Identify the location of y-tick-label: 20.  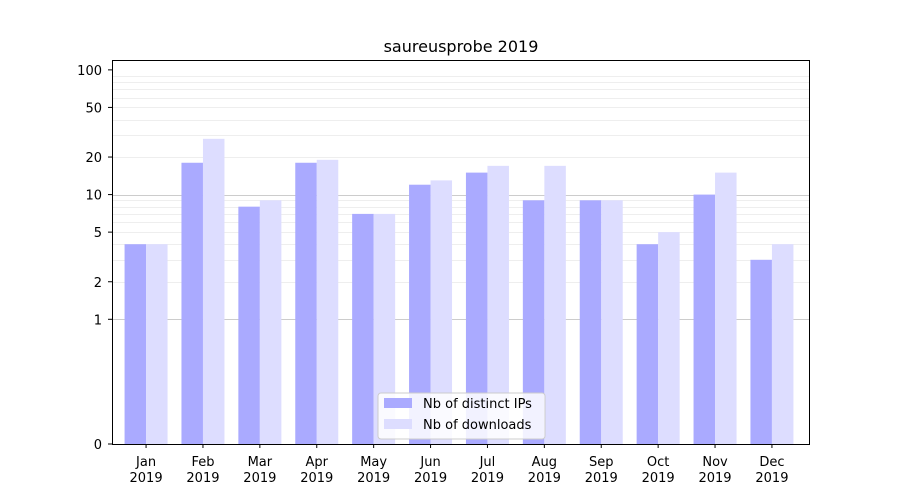
(93, 158).